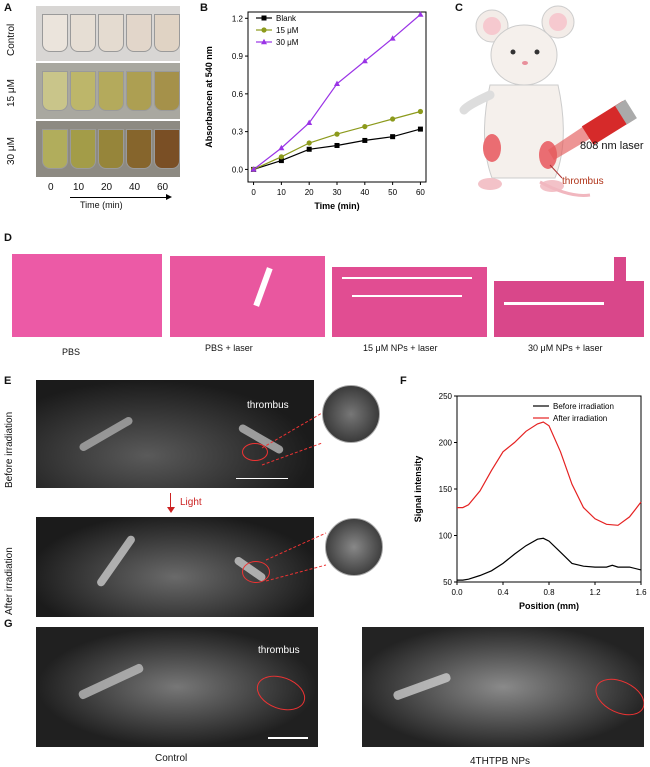 The width and height of the screenshot is (650, 767). What do you see at coordinates (351, 414) in the screenshot?
I see `zoom-inset-before` at bounding box center [351, 414].